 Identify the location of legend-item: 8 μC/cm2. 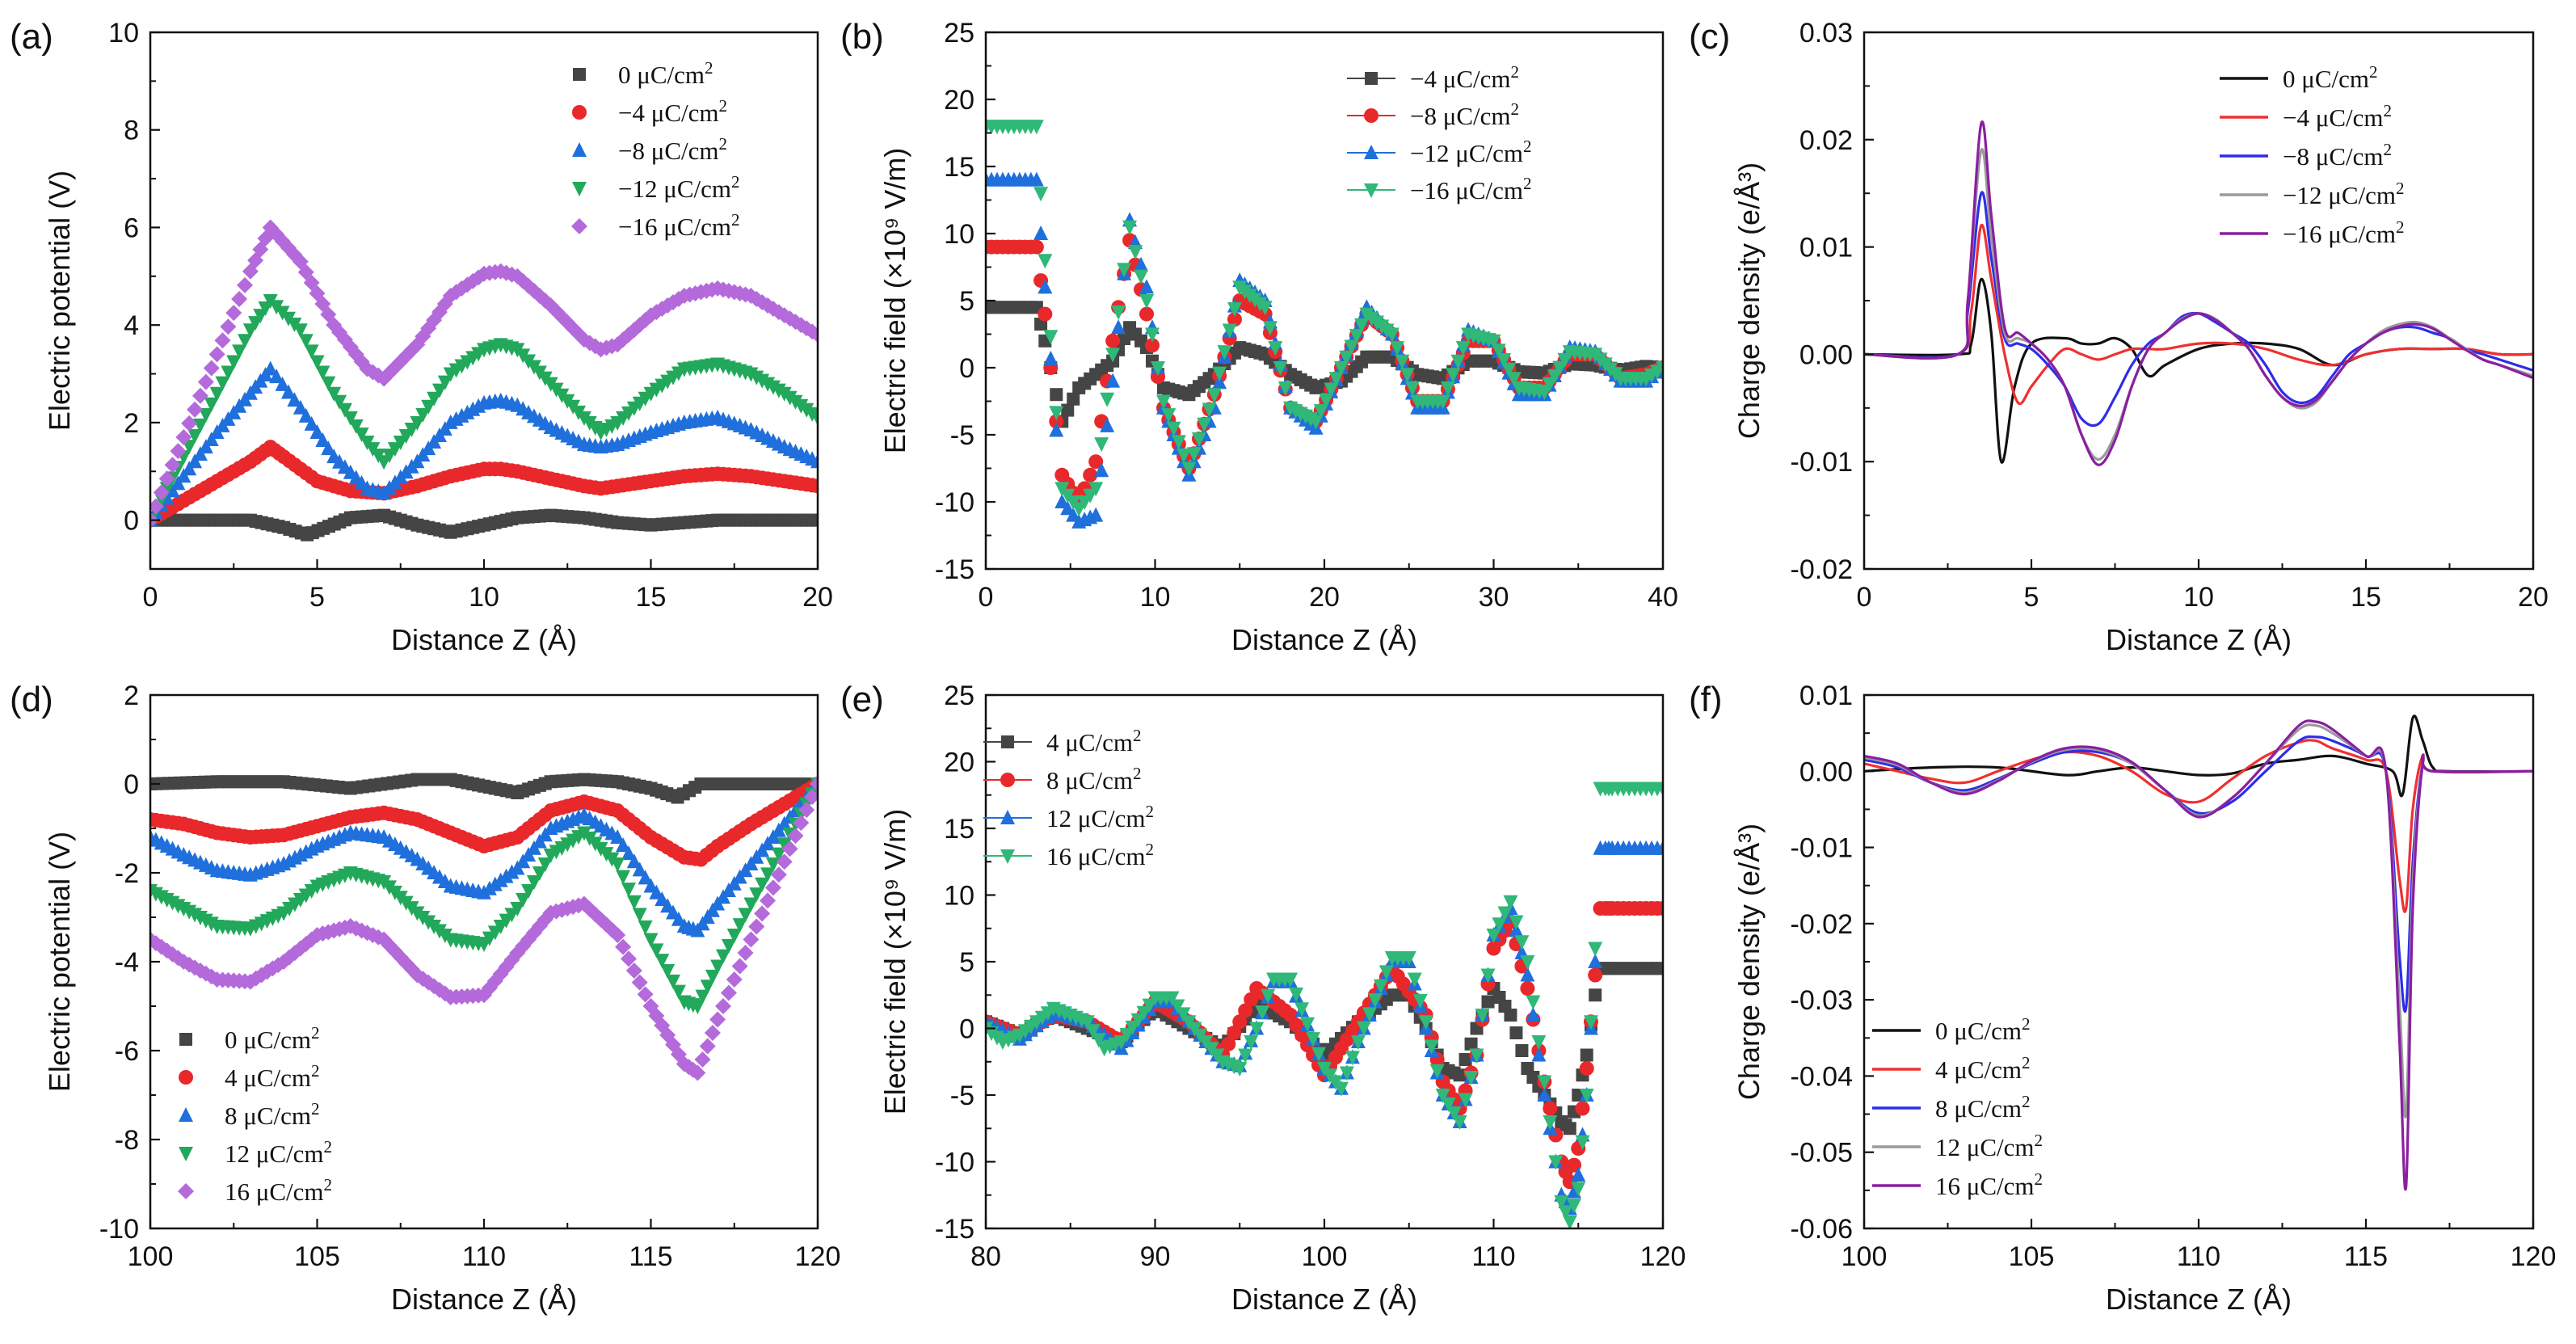
(1062, 779).